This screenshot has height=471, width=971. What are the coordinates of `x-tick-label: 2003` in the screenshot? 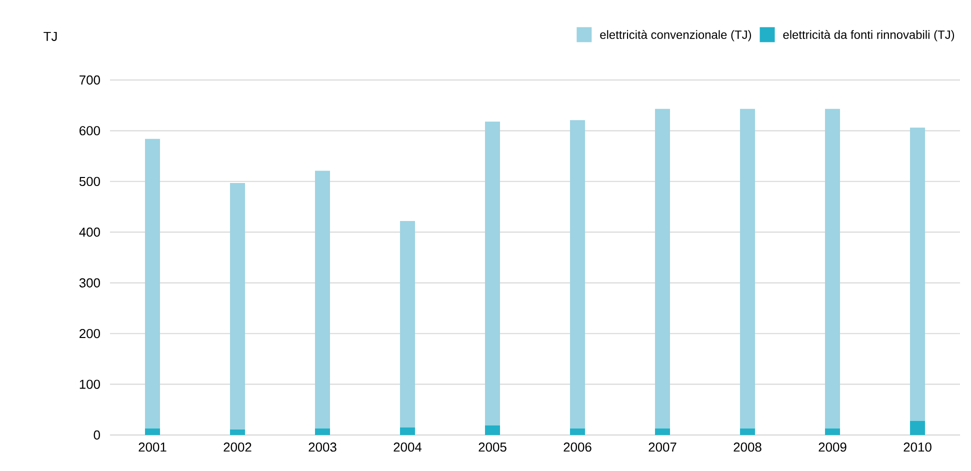 It's located at (322, 447).